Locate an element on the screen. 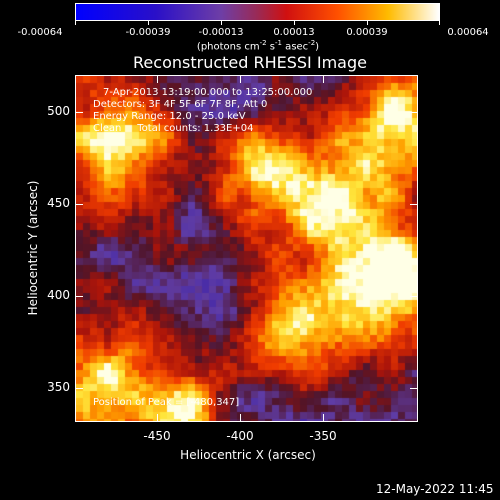 This screenshot has height=500, width=500. clean-counts-text: Clean Total counts: 1.33E+04 is located at coordinates (173, 128).